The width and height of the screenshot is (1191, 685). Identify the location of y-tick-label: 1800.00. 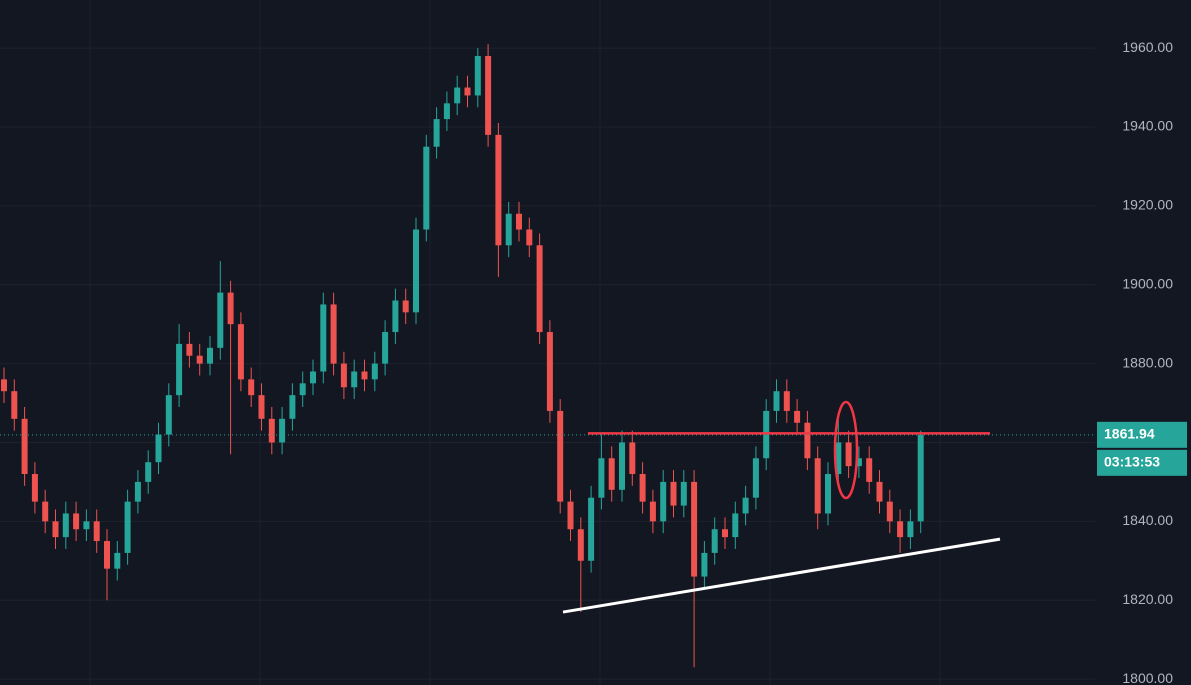
(1147, 677).